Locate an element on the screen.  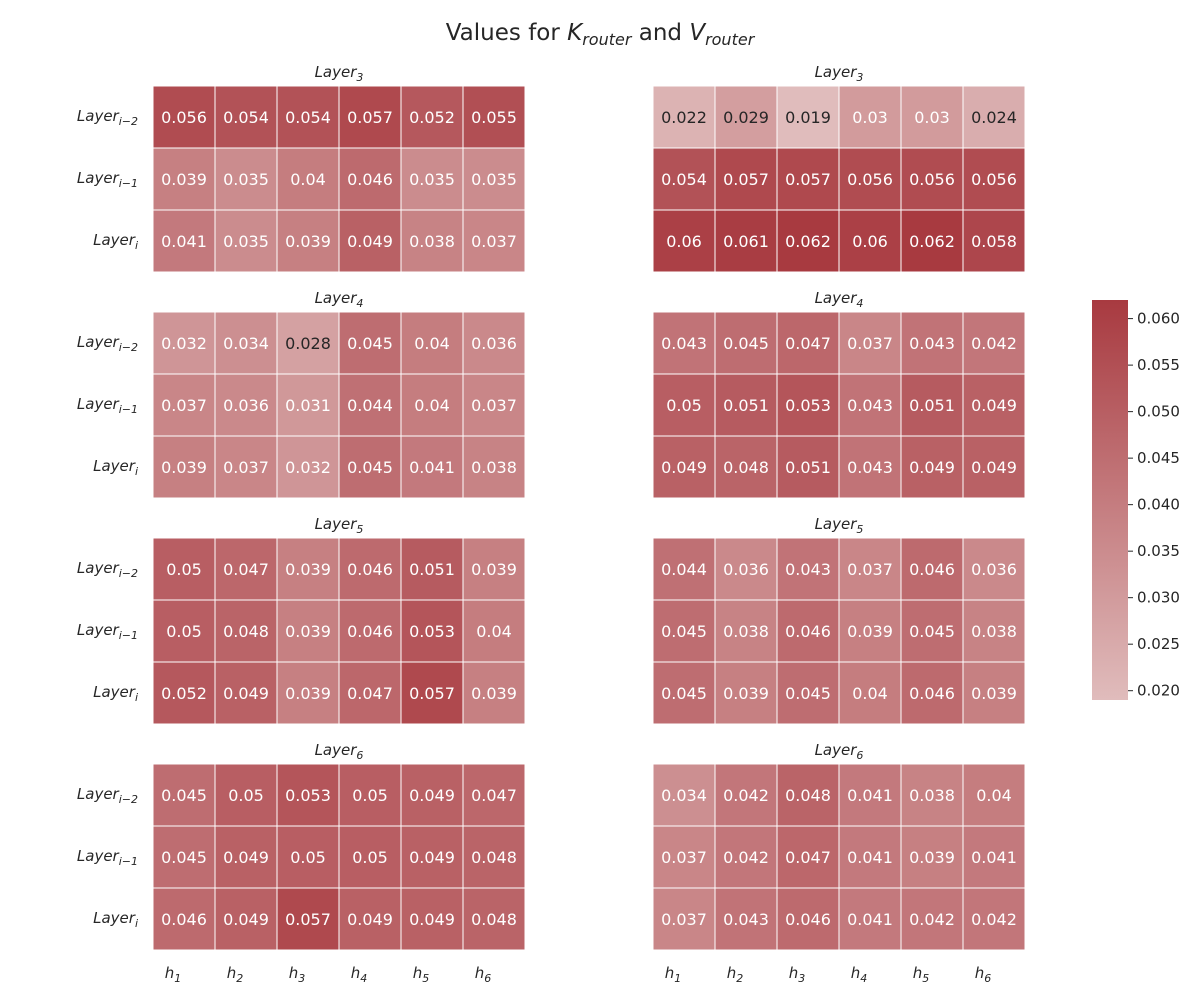
colorbar-tick-label: 0.060 is located at coordinates (1158, 319).